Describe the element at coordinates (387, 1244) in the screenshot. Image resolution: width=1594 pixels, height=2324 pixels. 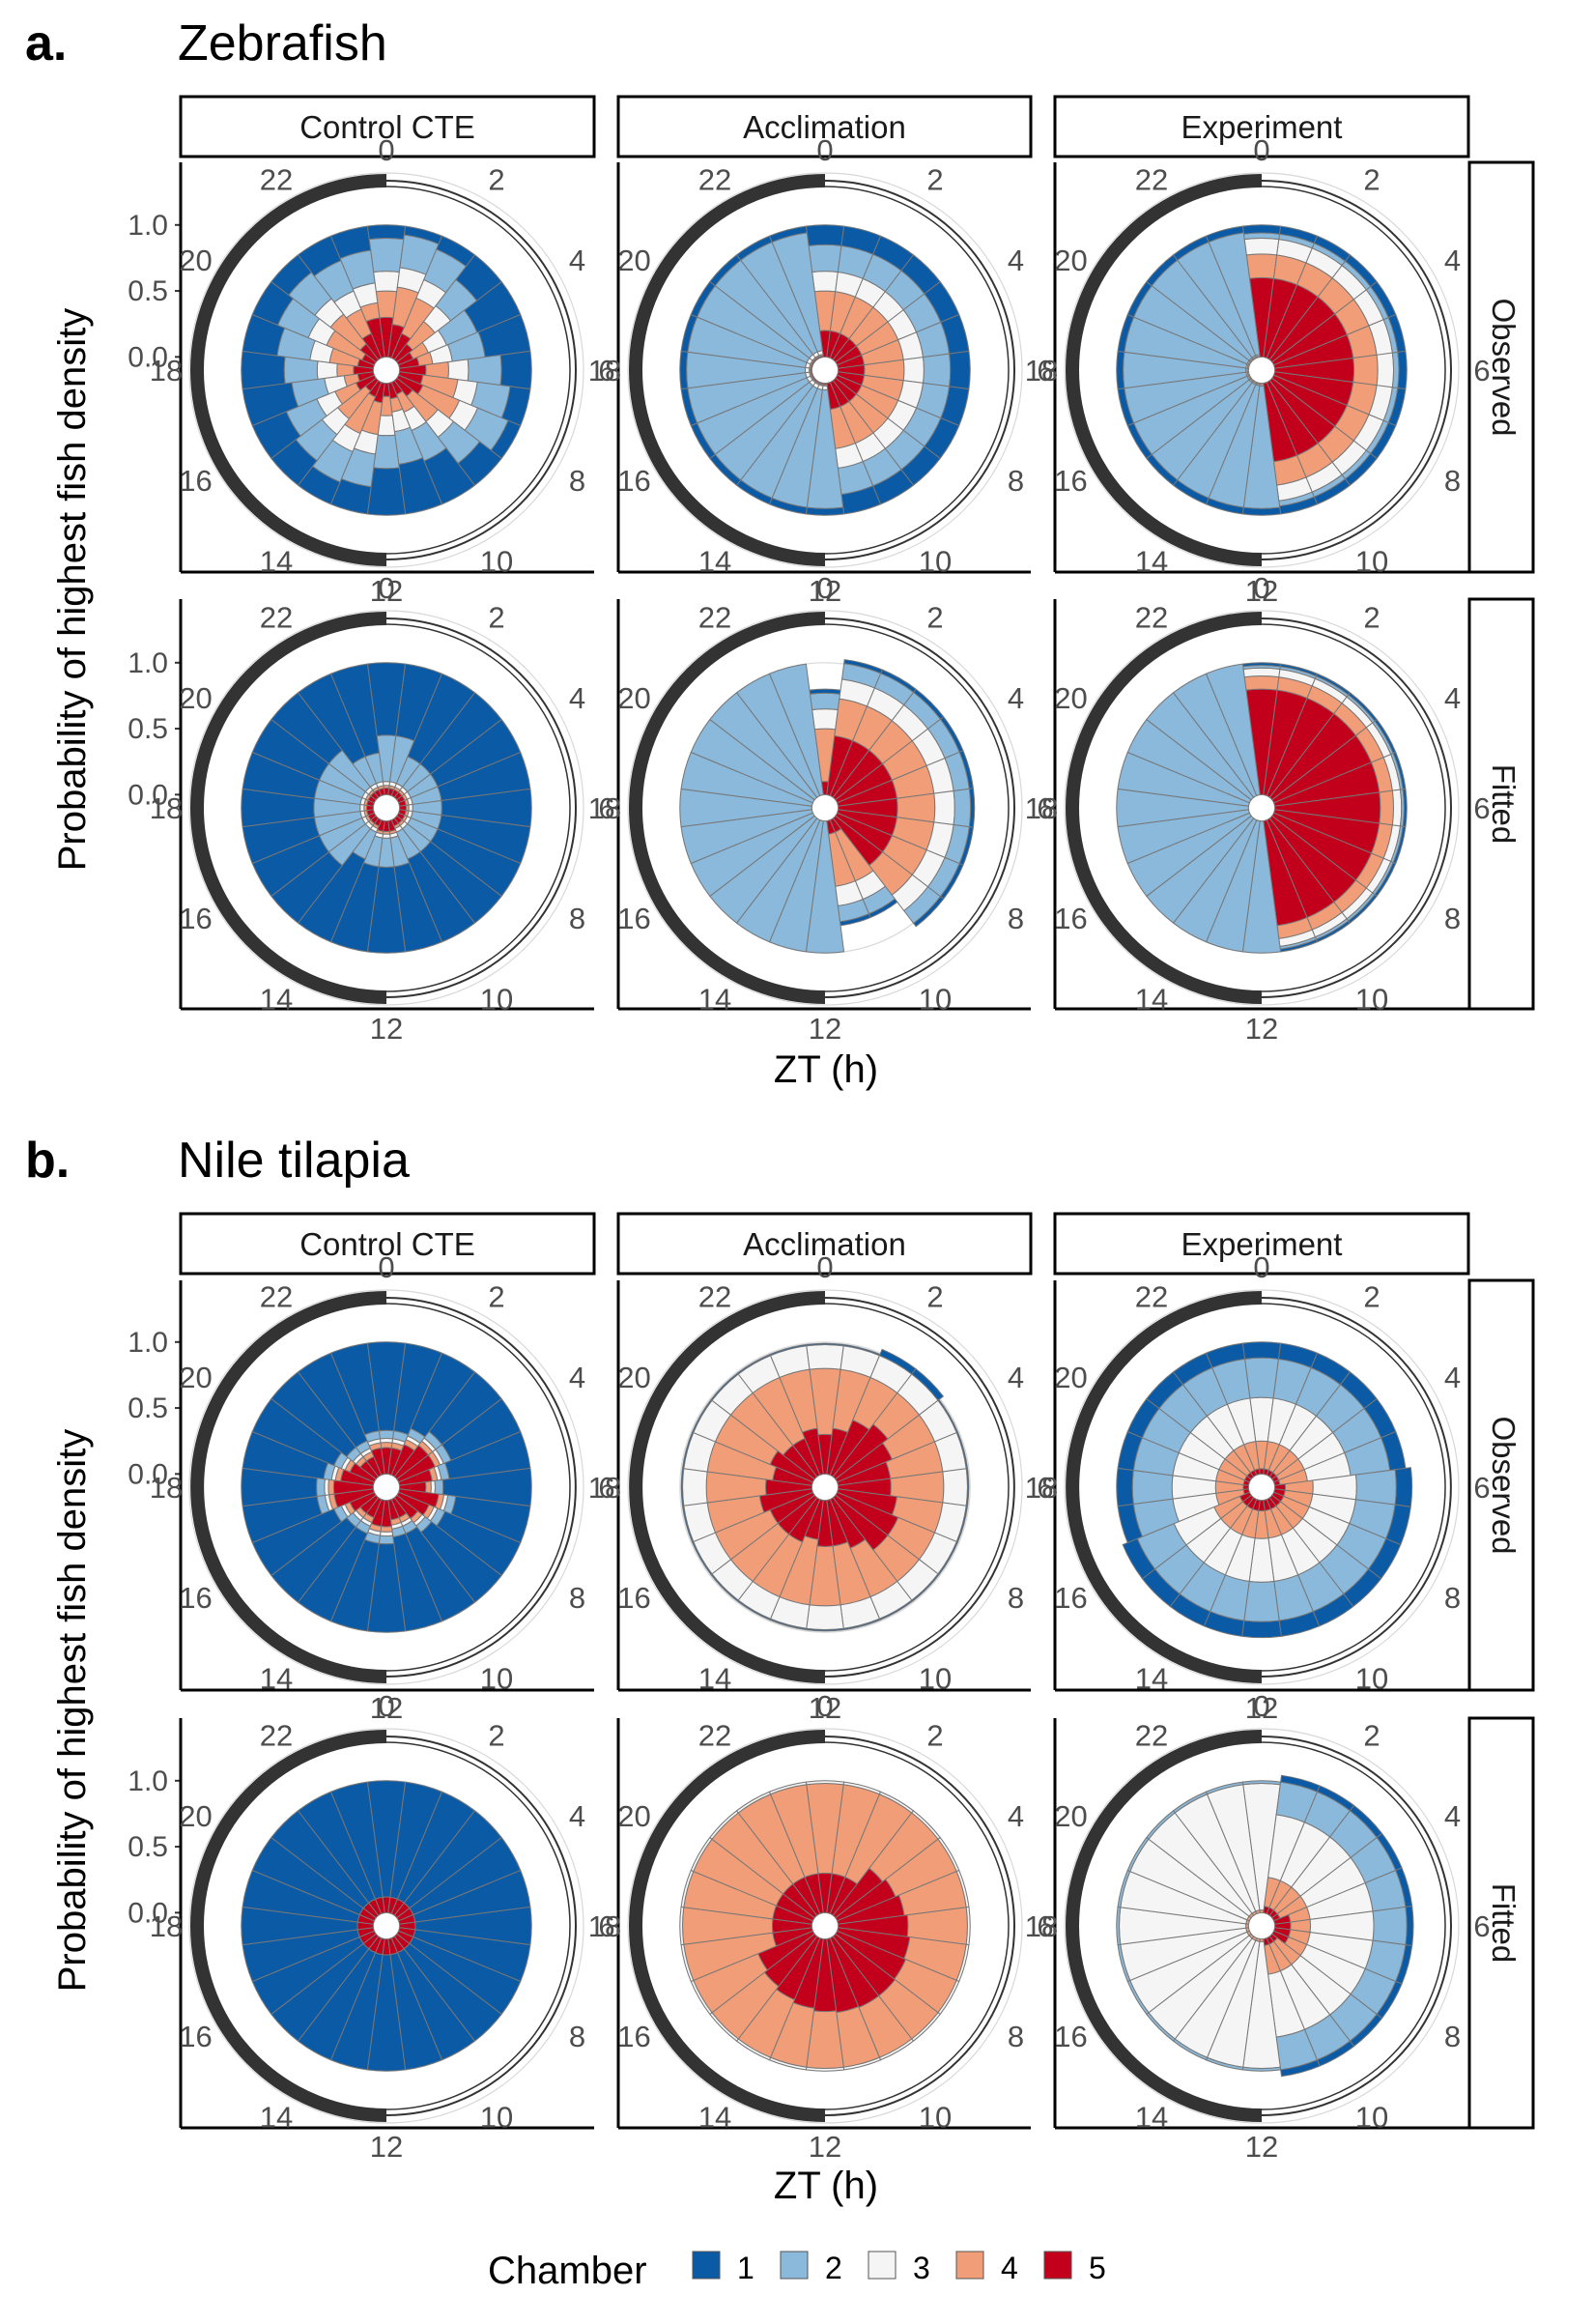
I see `column-label: Control CTE` at that location.